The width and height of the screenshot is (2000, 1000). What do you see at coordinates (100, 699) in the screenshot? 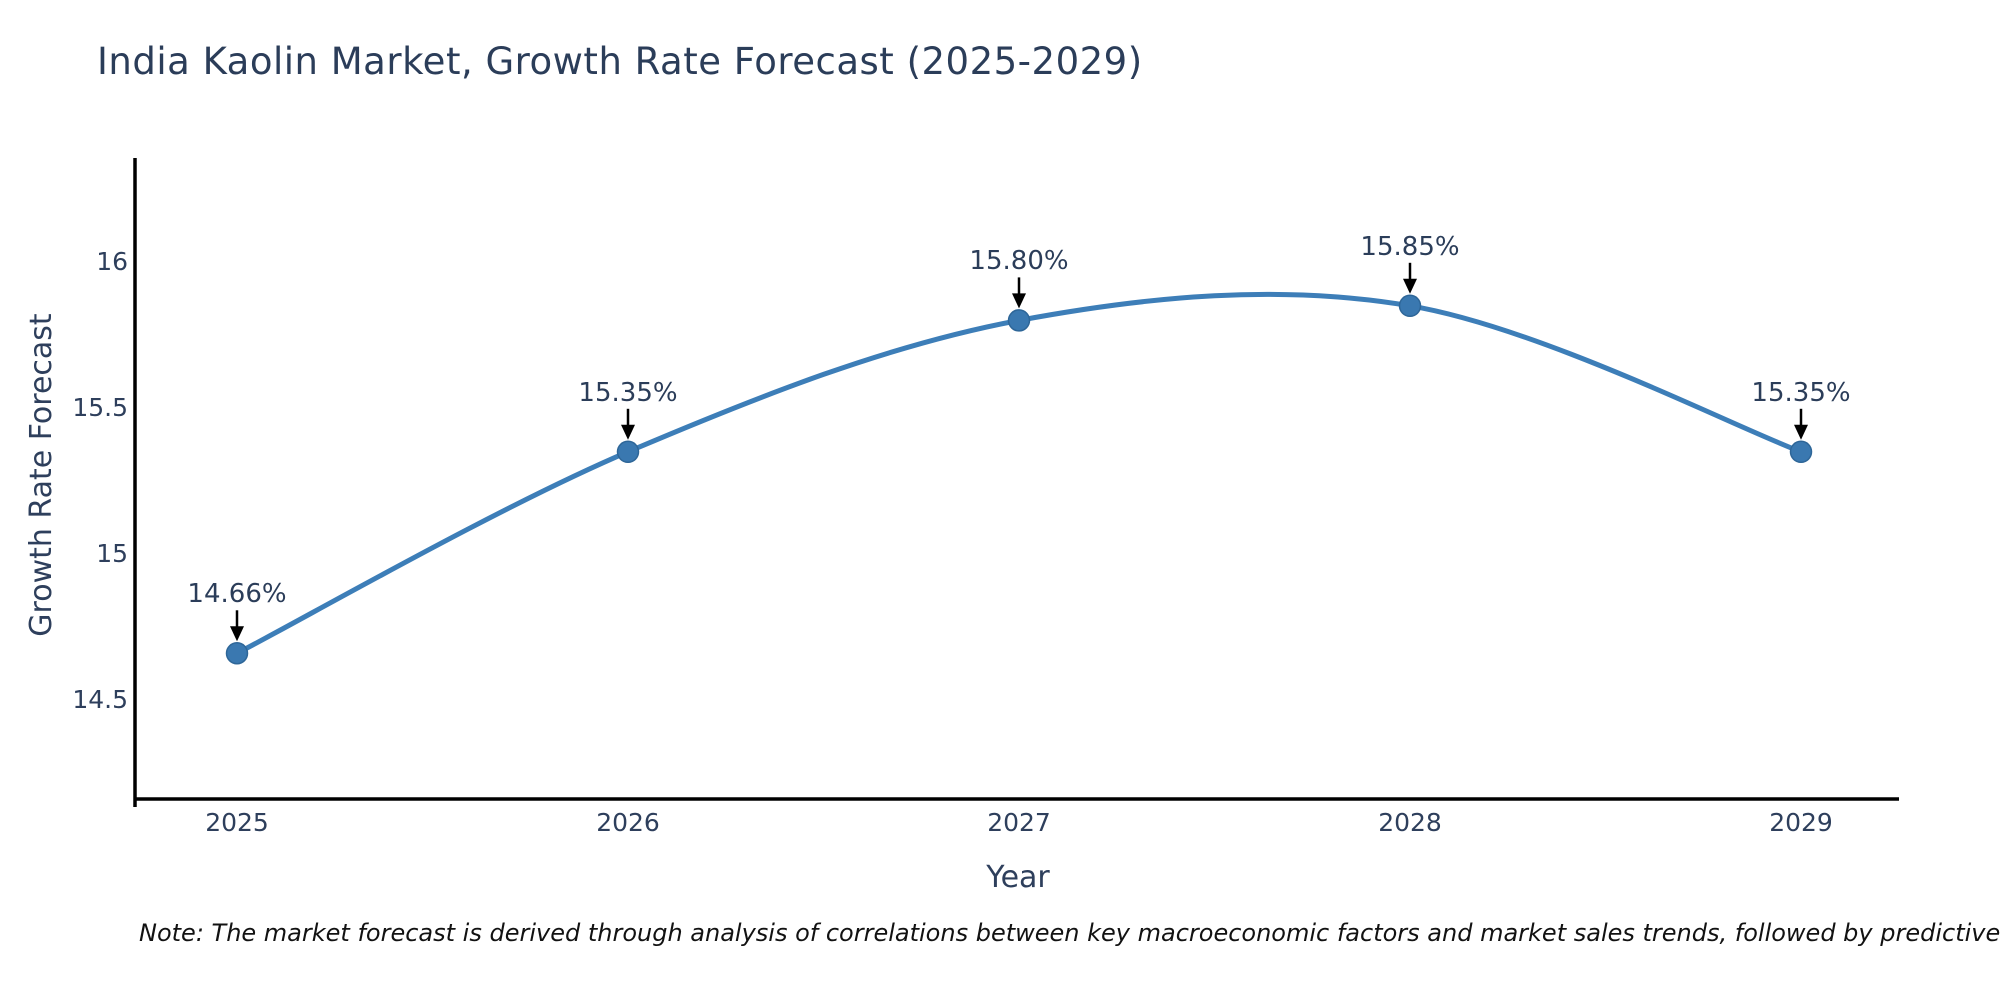
I see `y-tick-label: 14.5` at bounding box center [100, 699].